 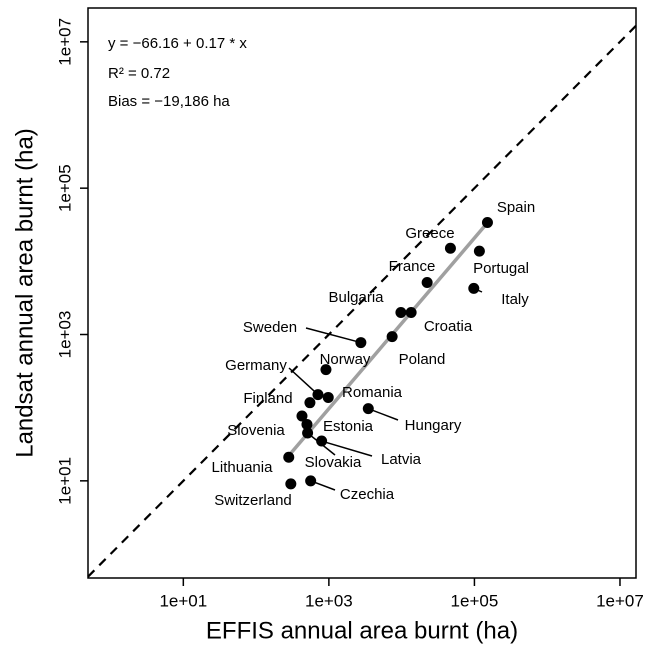 What do you see at coordinates (267, 398) in the screenshot?
I see `point-label: Finland` at bounding box center [267, 398].